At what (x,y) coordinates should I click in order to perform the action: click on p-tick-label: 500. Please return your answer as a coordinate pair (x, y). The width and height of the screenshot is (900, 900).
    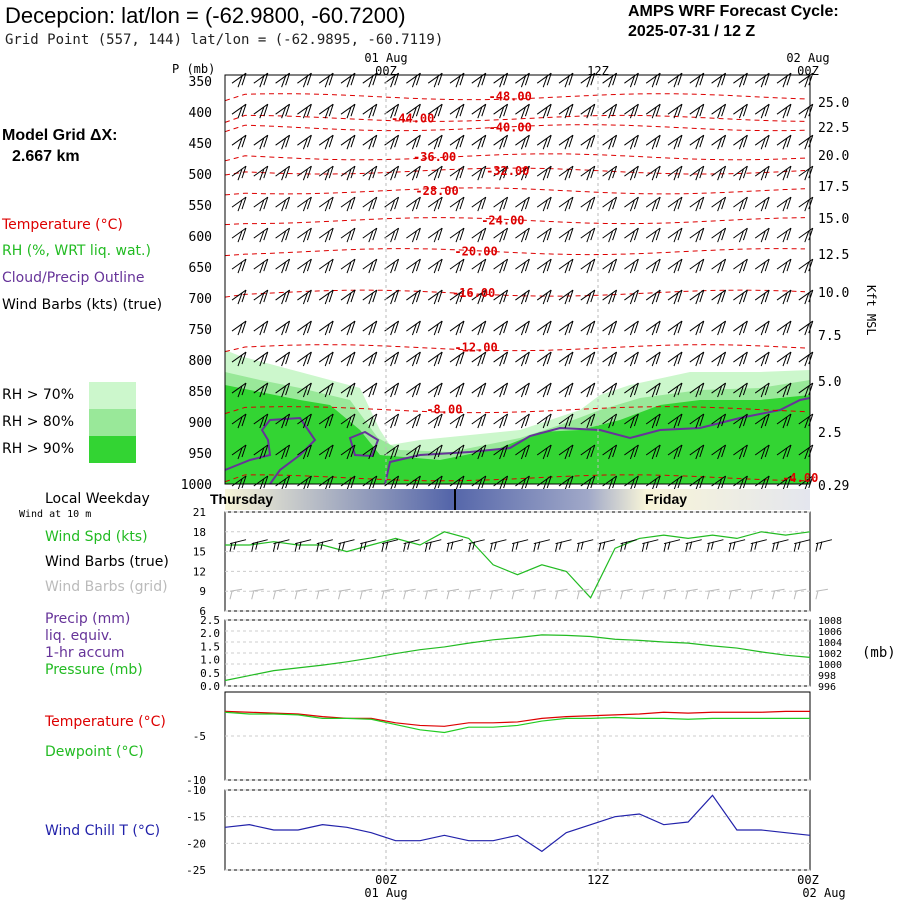
    Looking at the image, I should click on (200, 175).